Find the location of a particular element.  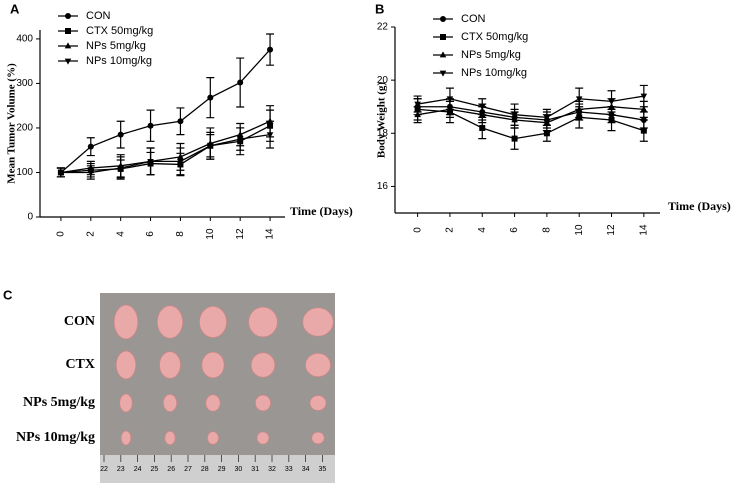

y-tick-label: 22 is located at coordinates (383, 27).